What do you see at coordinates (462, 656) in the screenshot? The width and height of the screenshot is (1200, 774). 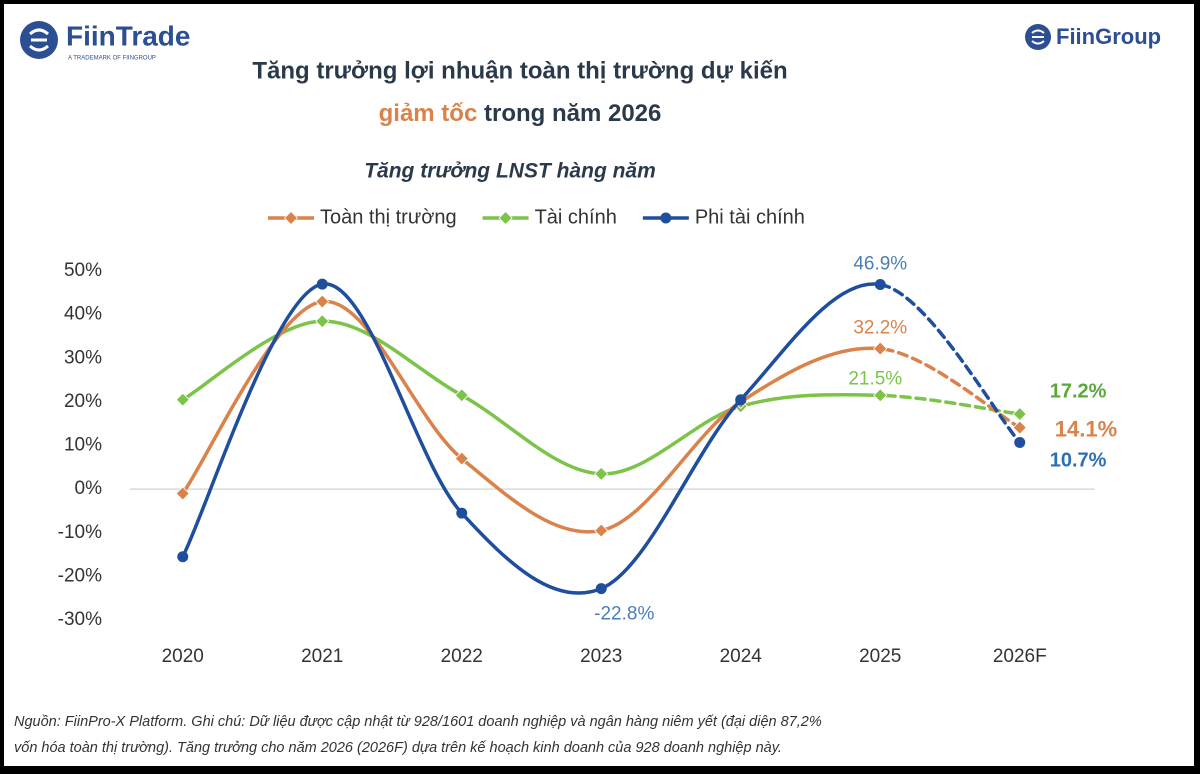 I see `x-tick-label: 2022` at bounding box center [462, 656].